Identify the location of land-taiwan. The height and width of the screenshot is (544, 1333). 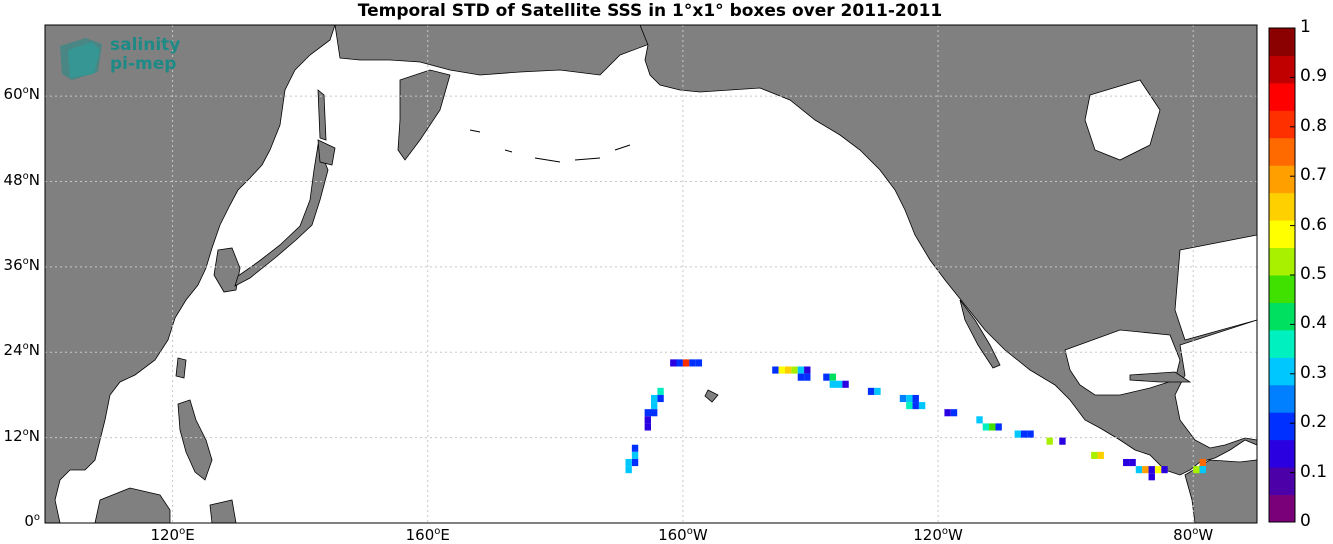
(181, 368).